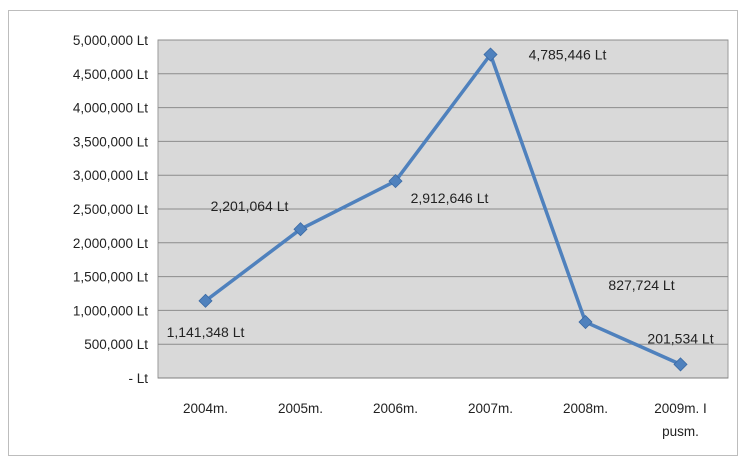 This screenshot has width=746, height=466. Describe the element at coordinates (680, 420) in the screenshot. I see `x-tick-label: 2009m. I pusm.` at that location.